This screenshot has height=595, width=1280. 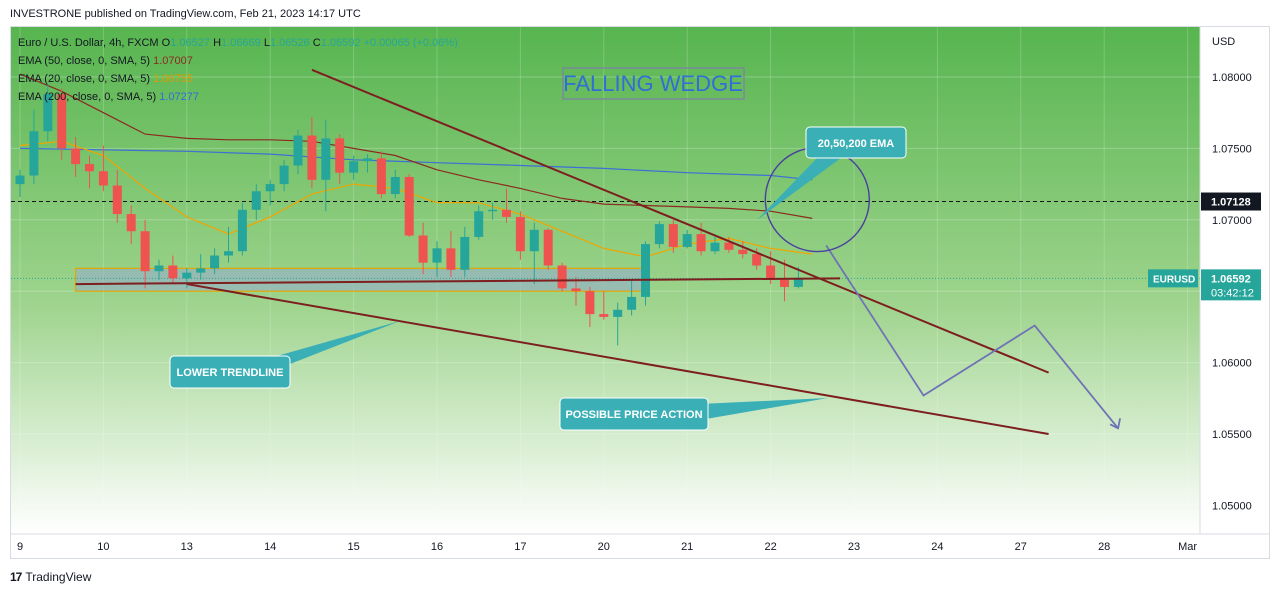 What do you see at coordinates (1231, 201) in the screenshot?
I see `marked-level-badge` at bounding box center [1231, 201].